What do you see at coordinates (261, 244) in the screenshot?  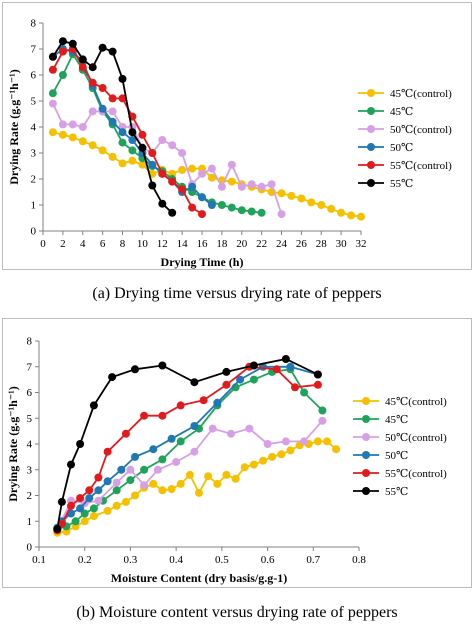 I see `x-tick-label: 22` at bounding box center [261, 244].